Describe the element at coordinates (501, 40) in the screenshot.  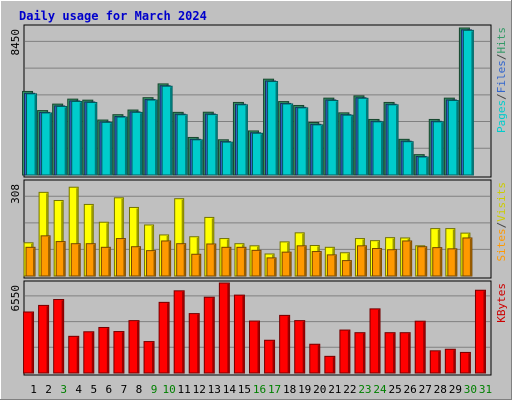
I see `legend-entry: Hits` at that location.